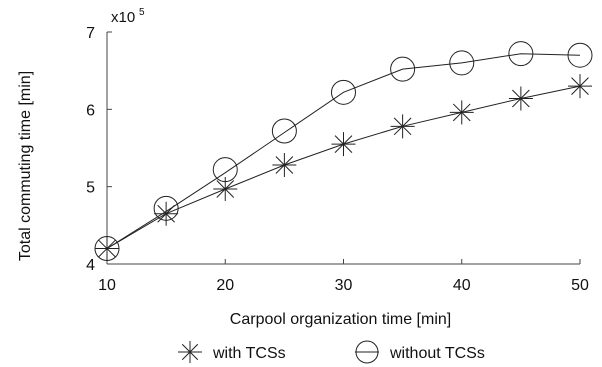 This screenshot has height=367, width=602. Describe the element at coordinates (123, 17) in the screenshot. I see `y-multiplier-label: x10` at that location.